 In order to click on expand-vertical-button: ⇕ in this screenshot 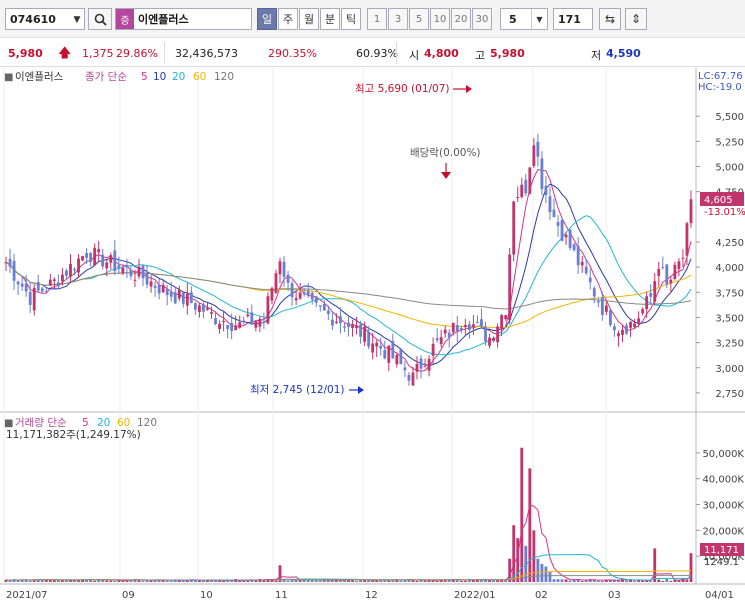, I will do `click(636, 19)`.